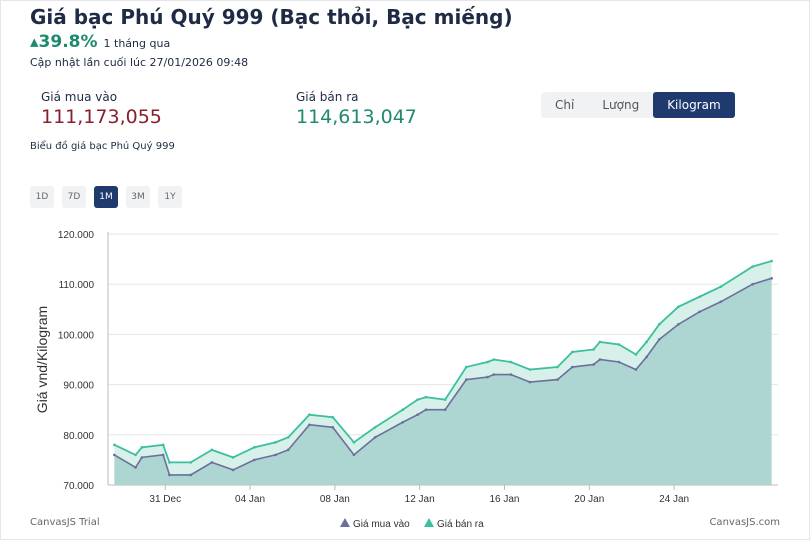 The height and width of the screenshot is (540, 810). Describe the element at coordinates (76, 235) in the screenshot. I see `y-tick-label: 120.000` at that location.